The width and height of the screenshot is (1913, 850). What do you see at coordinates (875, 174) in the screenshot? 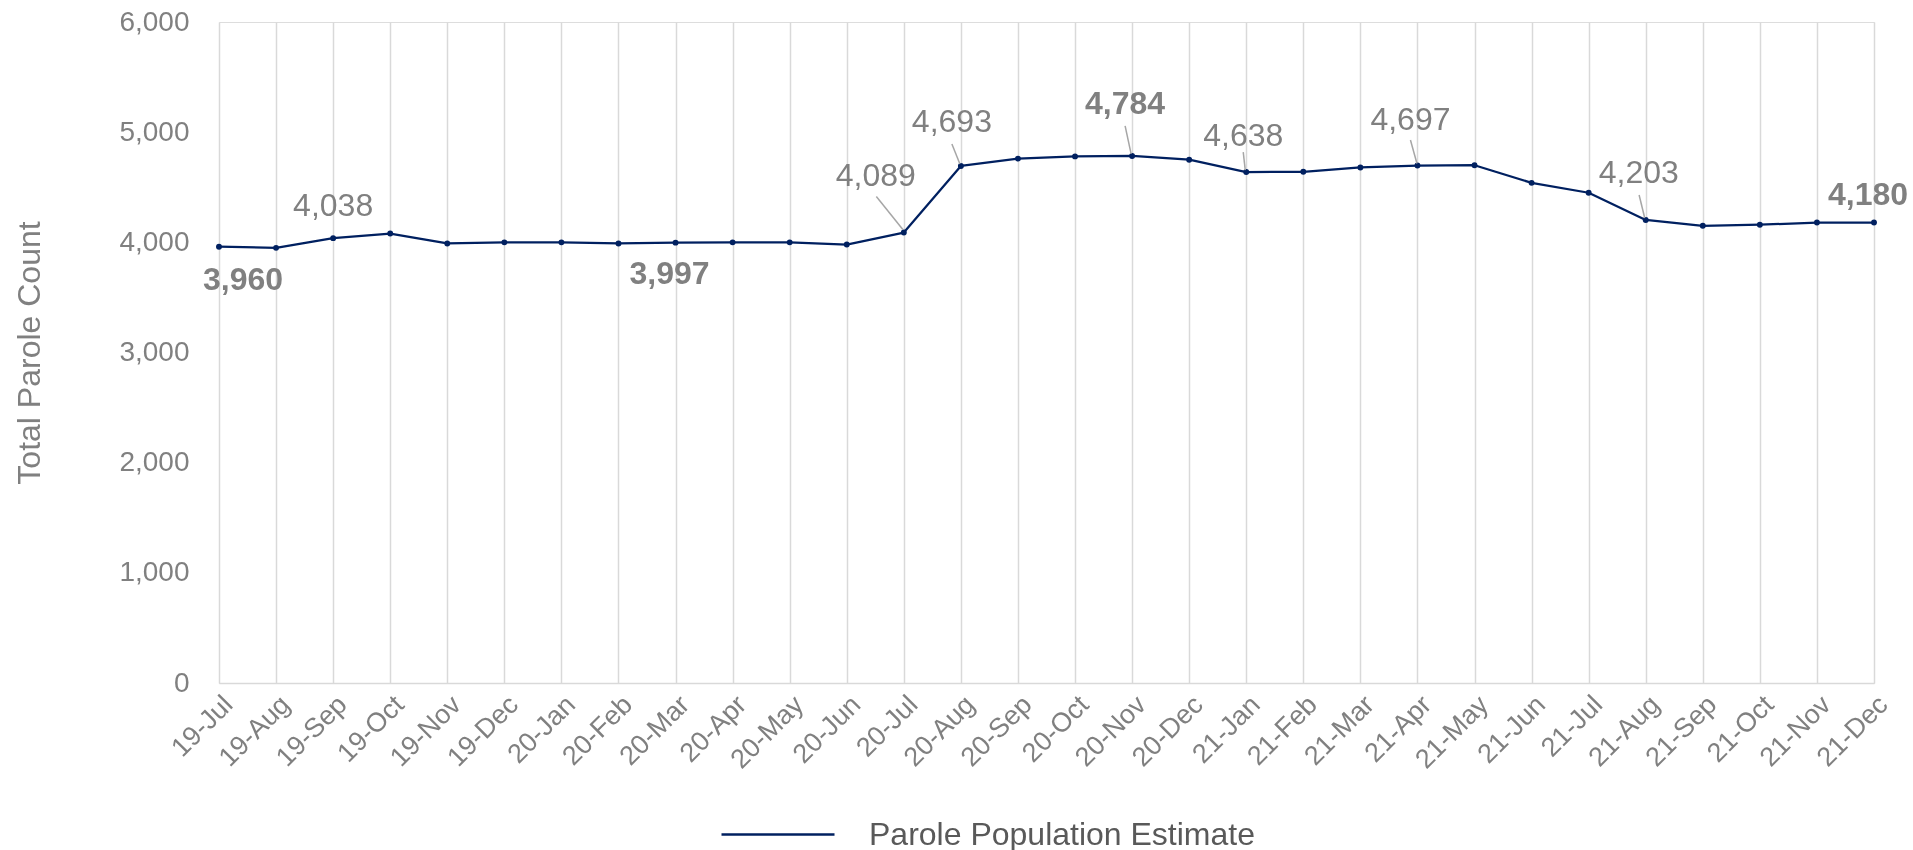
I see `data-label: 4,089` at bounding box center [875, 174].